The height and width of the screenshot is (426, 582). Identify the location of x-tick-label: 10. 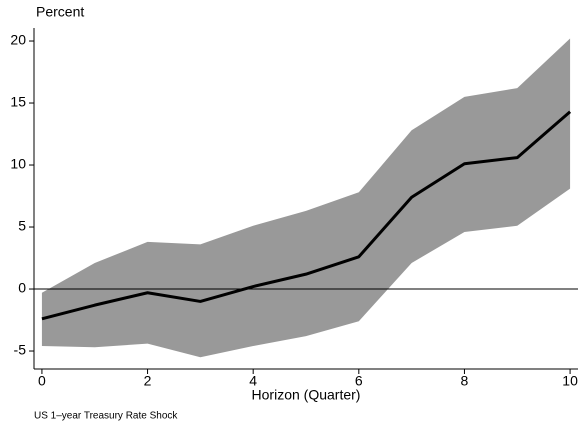
(570, 381).